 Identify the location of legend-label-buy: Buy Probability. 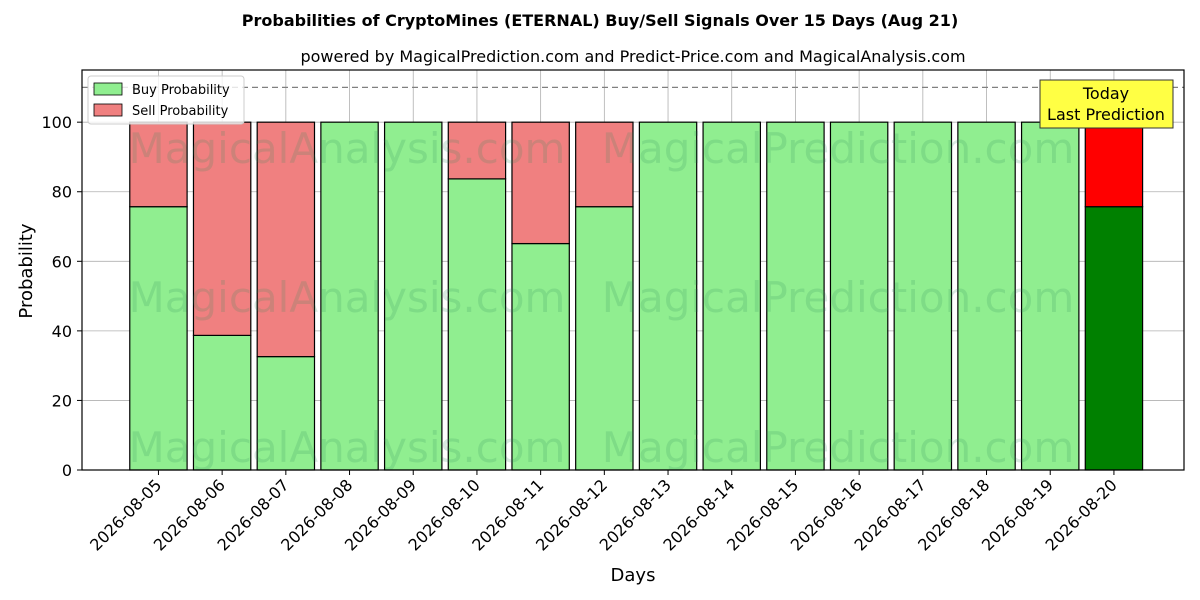
(181, 90).